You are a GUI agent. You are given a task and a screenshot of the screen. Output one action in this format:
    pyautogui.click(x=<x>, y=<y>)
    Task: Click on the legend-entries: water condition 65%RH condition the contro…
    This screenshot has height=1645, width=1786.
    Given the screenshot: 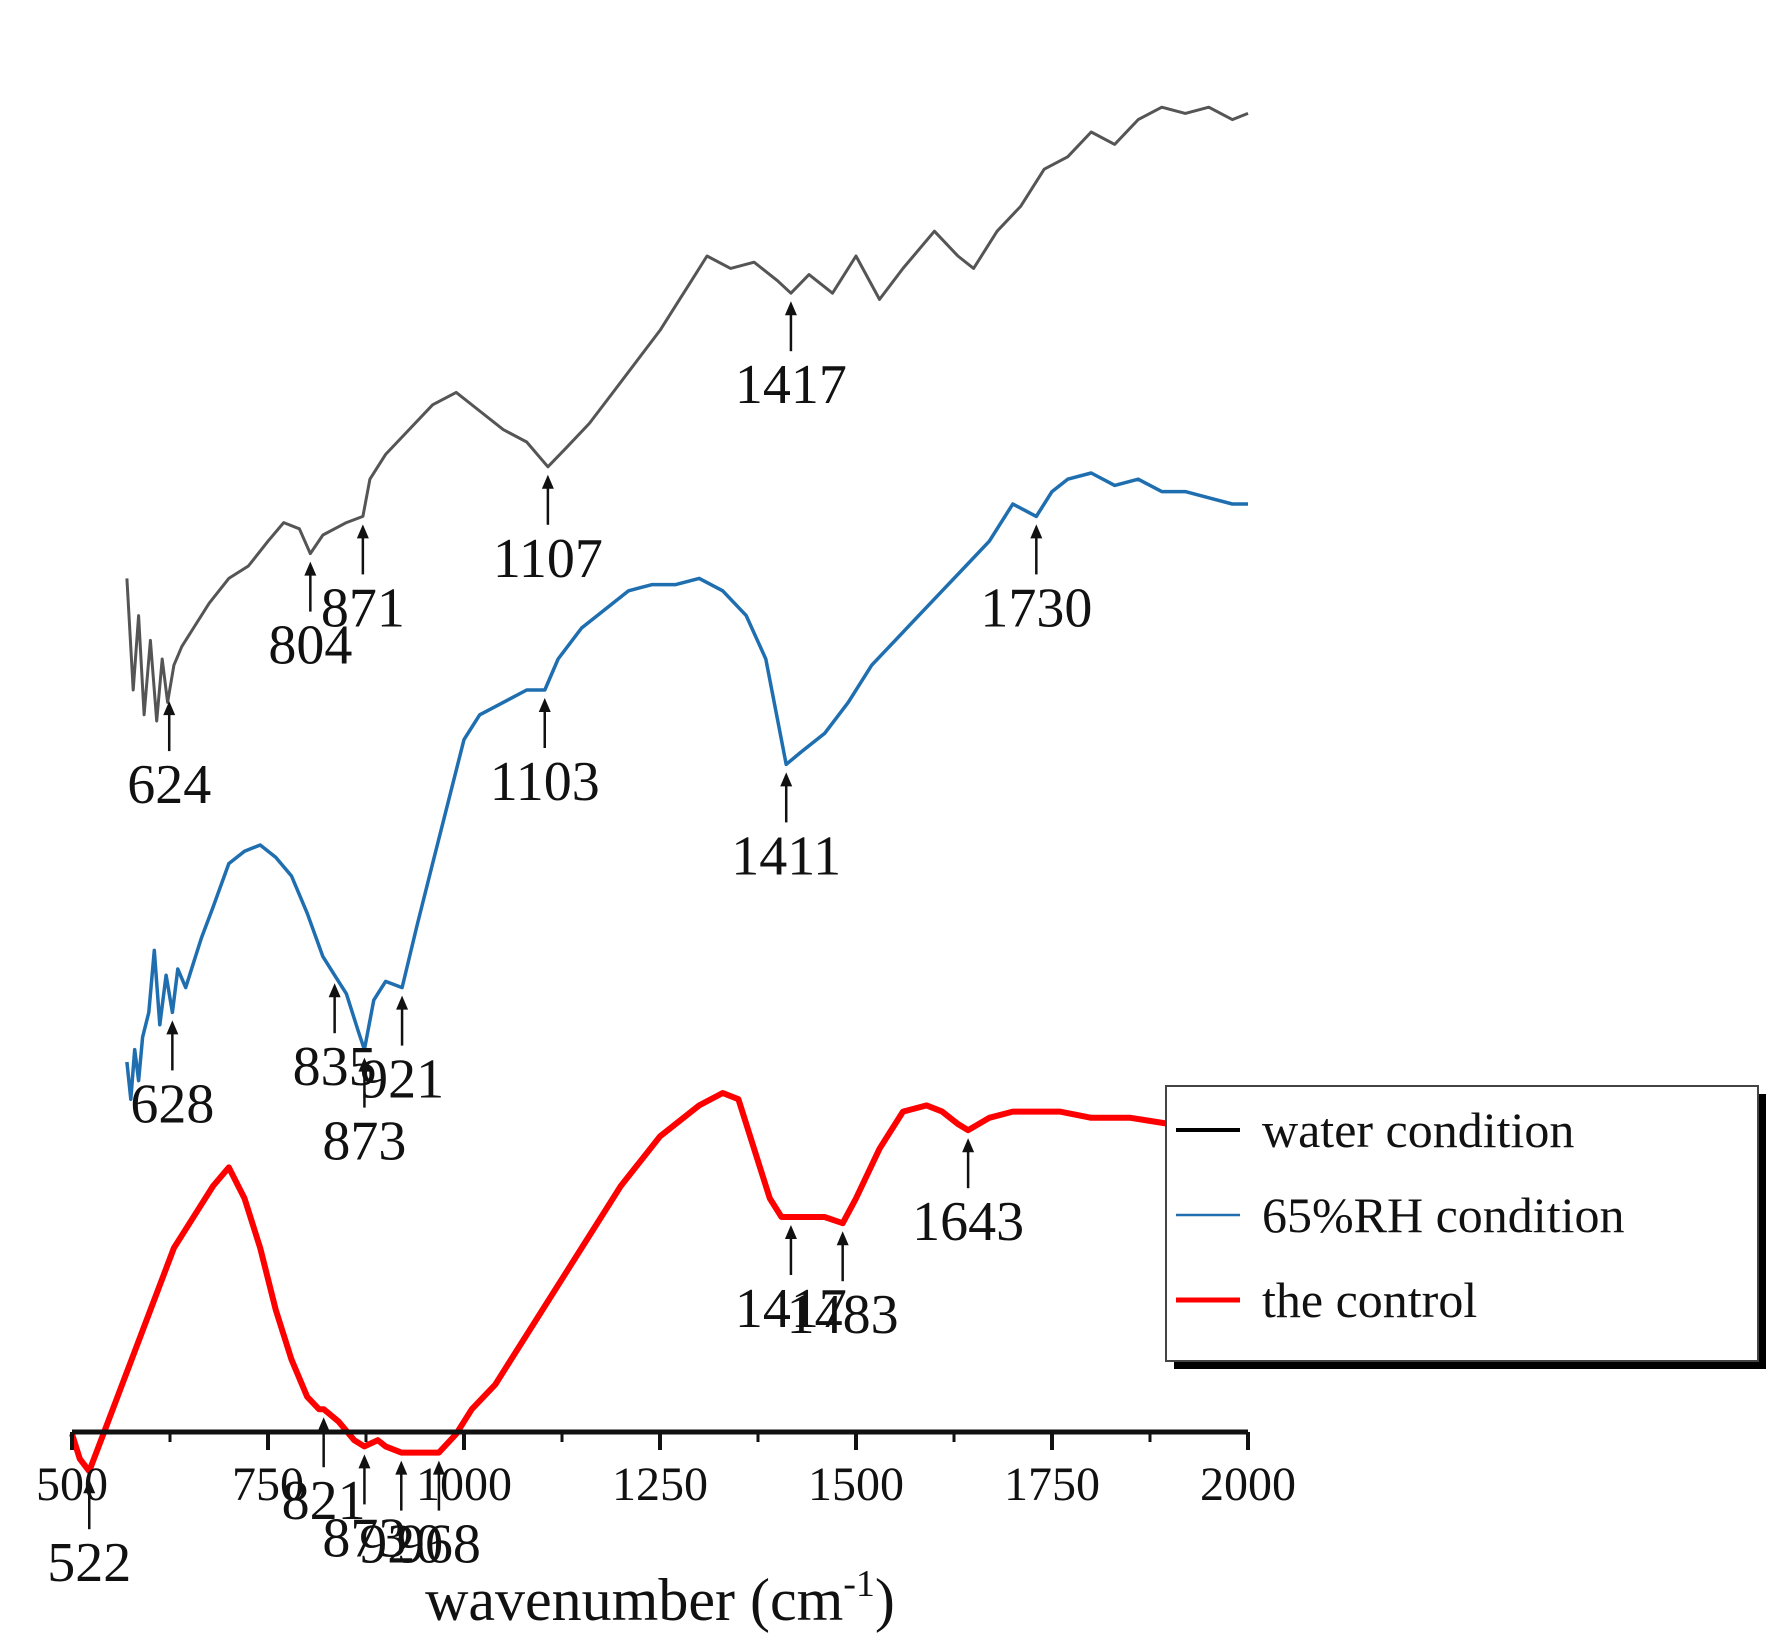 What is the action you would take?
    pyautogui.click(x=1400, y=1215)
    